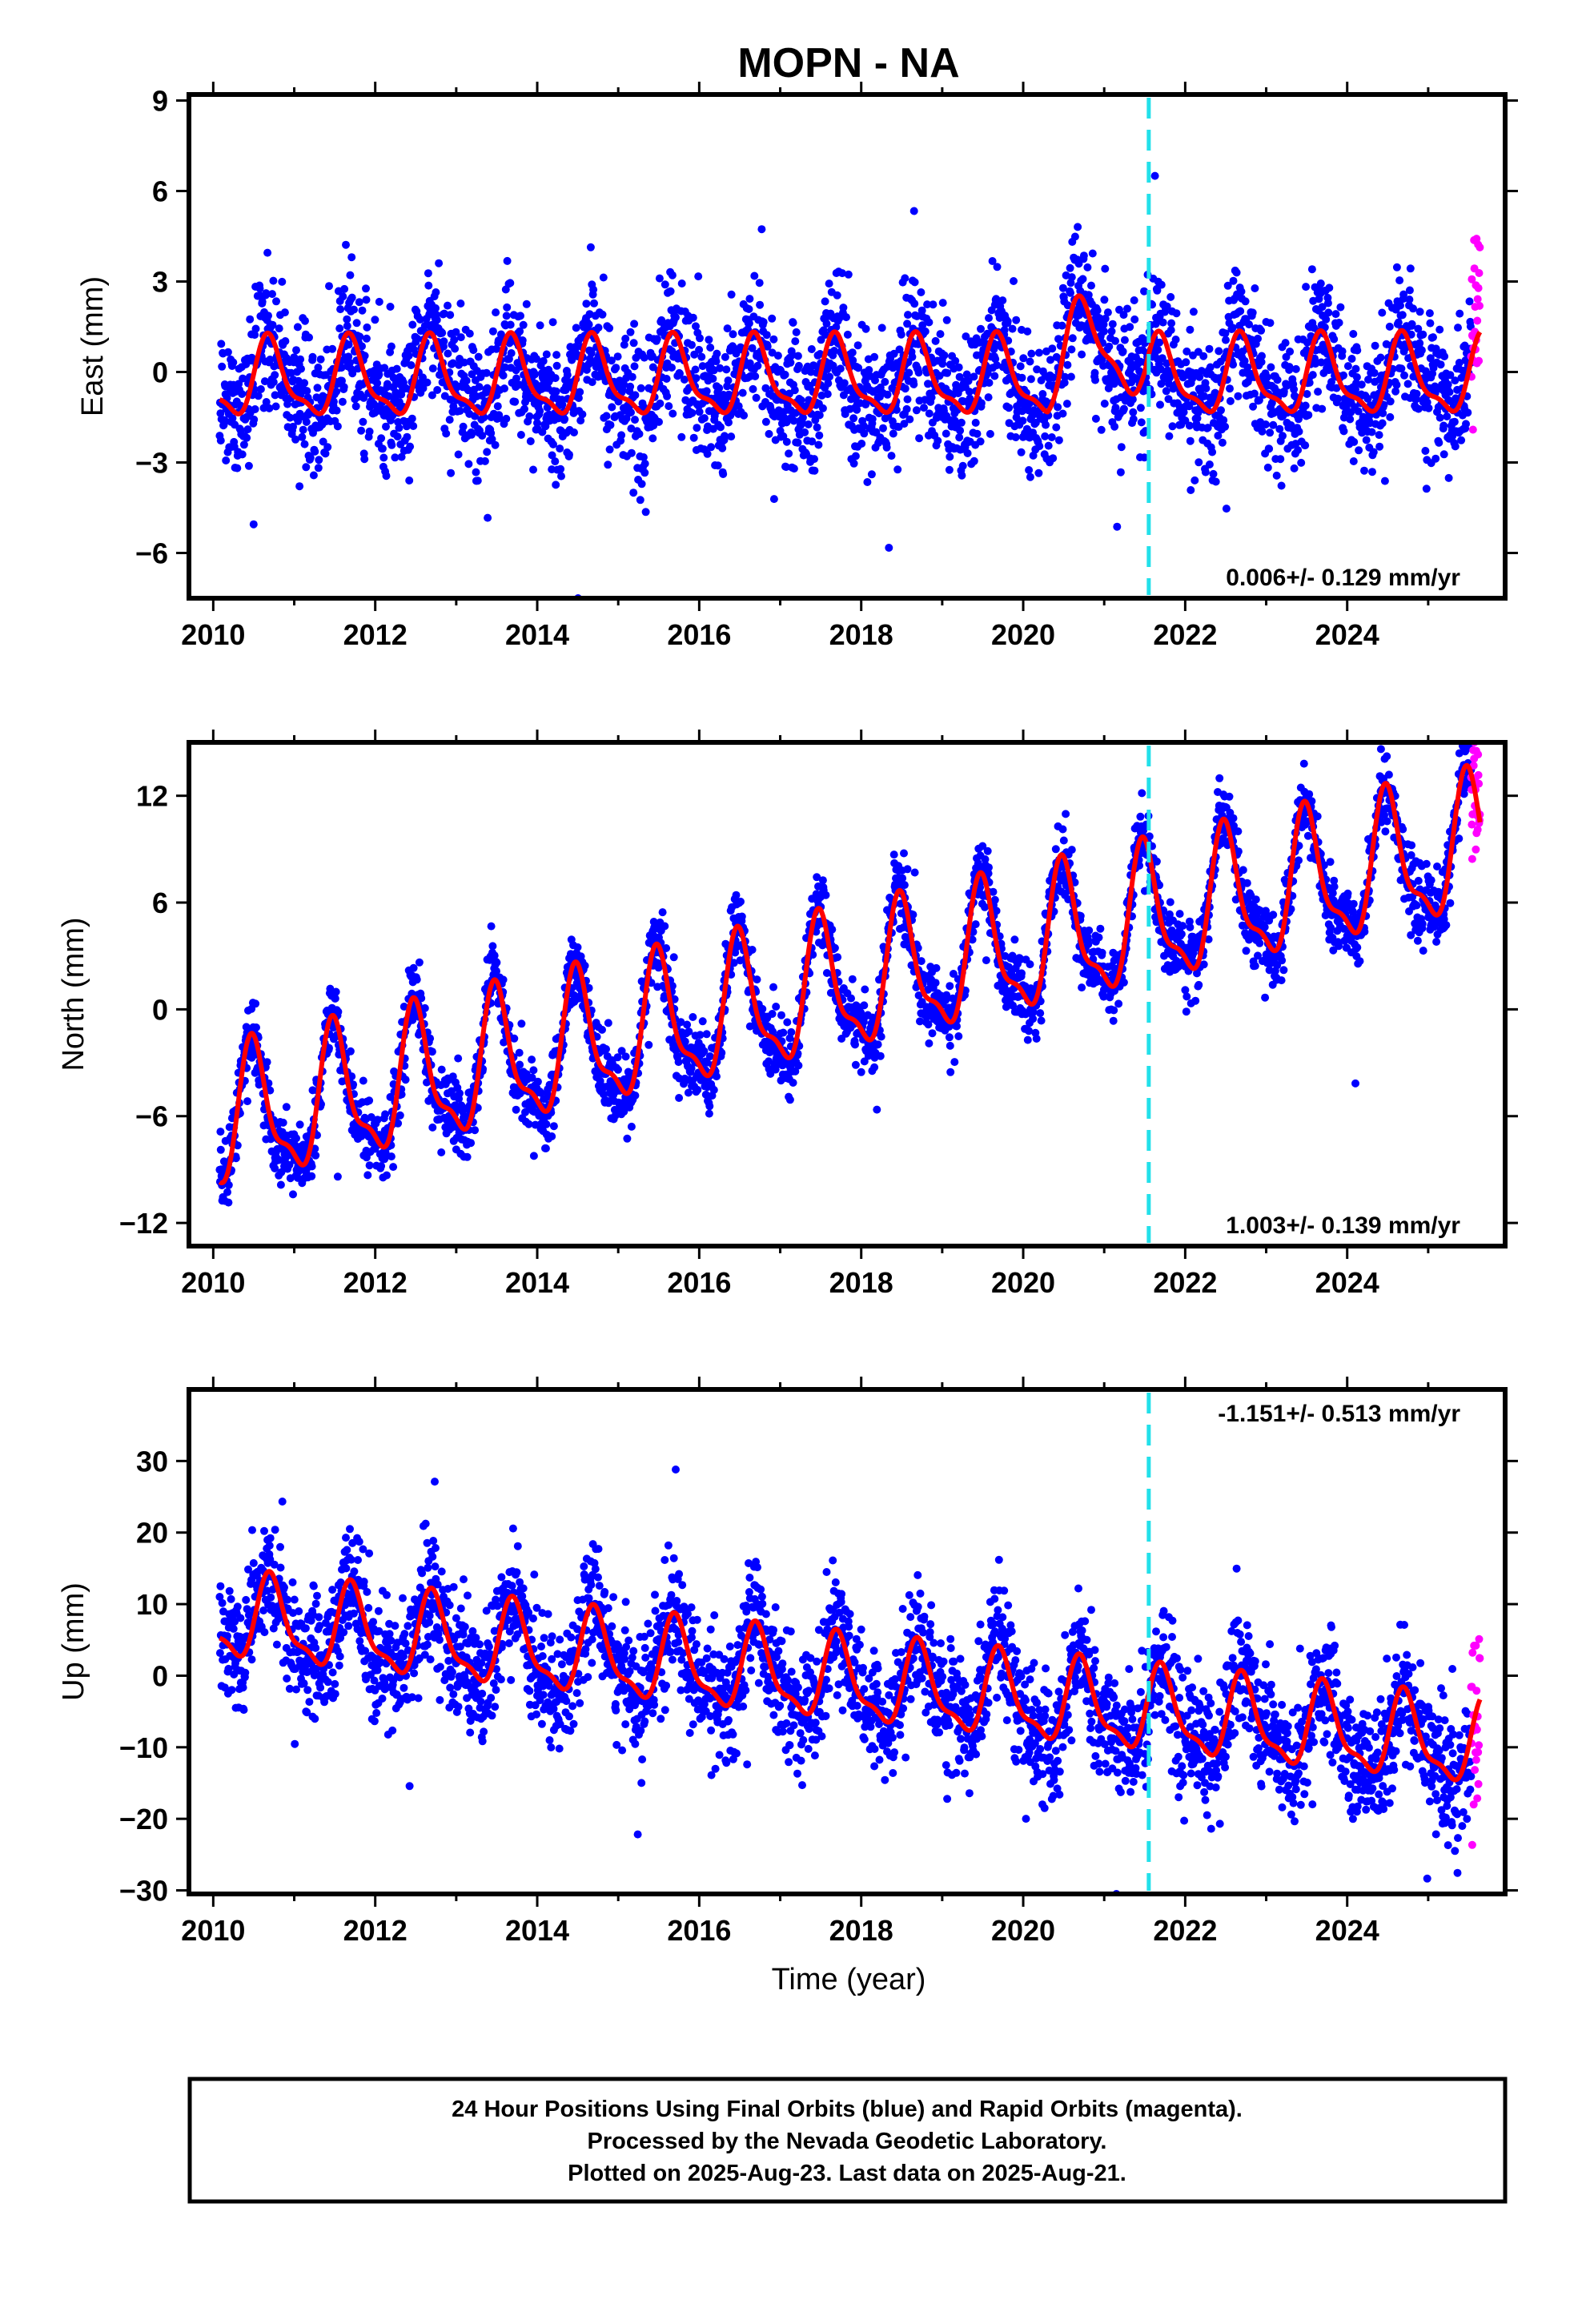 The image size is (1582, 2324). I want to click on east-x-tick-label: 2020, so click(1023, 634).